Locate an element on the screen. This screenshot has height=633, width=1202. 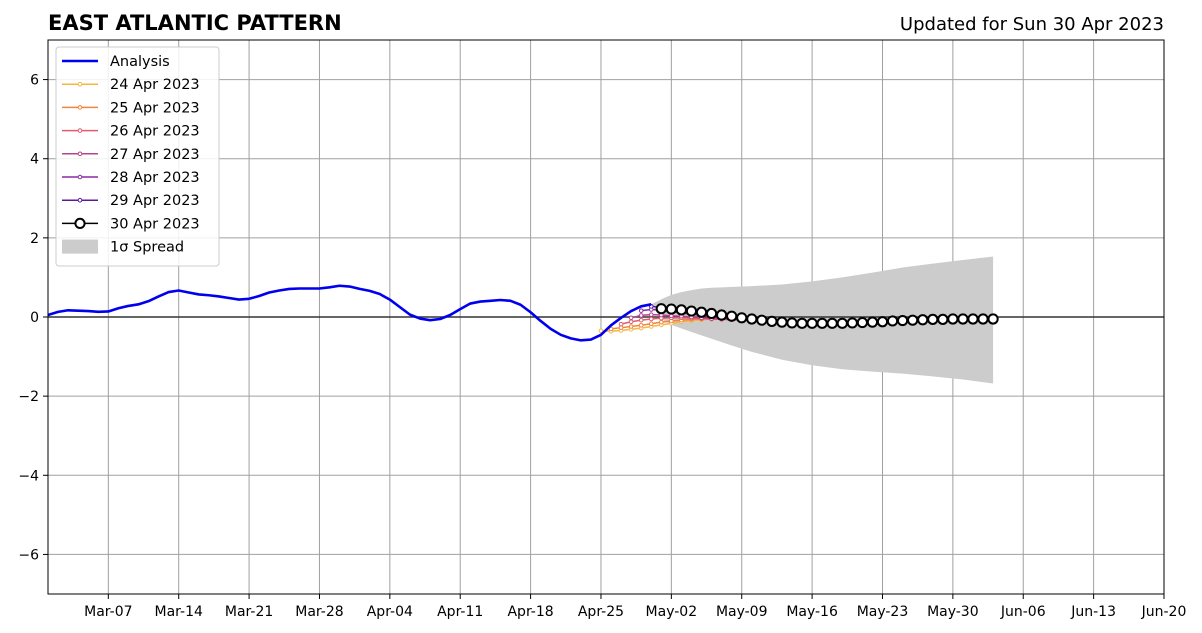
chart-subtitle: Updated for Sun 30 Apr 2023 is located at coordinates (1032, 24).